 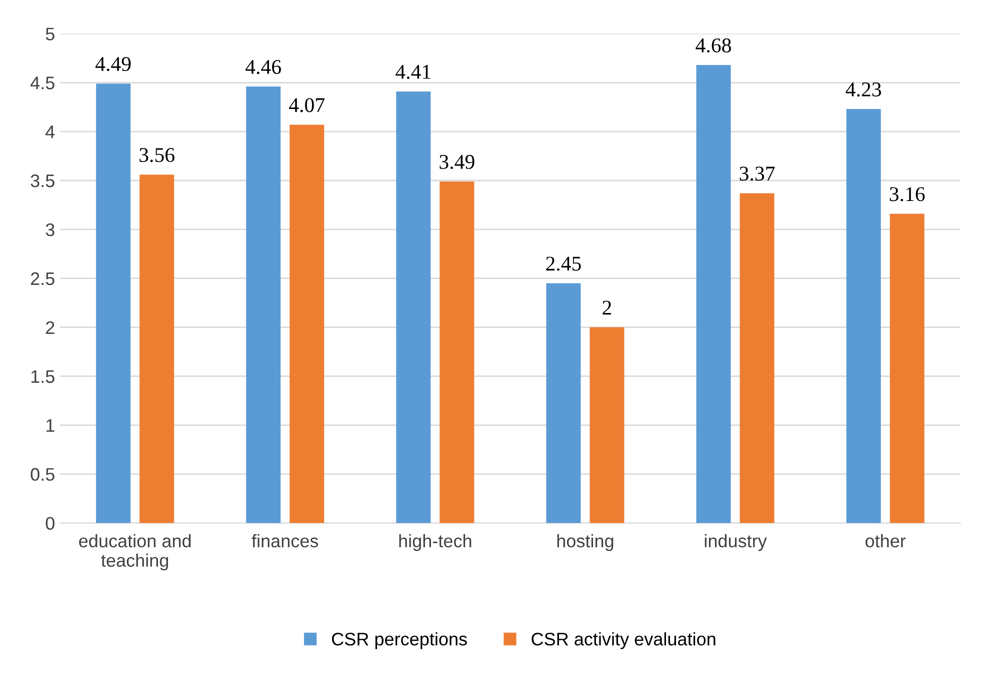 I want to click on y-tick-label: 0, so click(x=50, y=523).